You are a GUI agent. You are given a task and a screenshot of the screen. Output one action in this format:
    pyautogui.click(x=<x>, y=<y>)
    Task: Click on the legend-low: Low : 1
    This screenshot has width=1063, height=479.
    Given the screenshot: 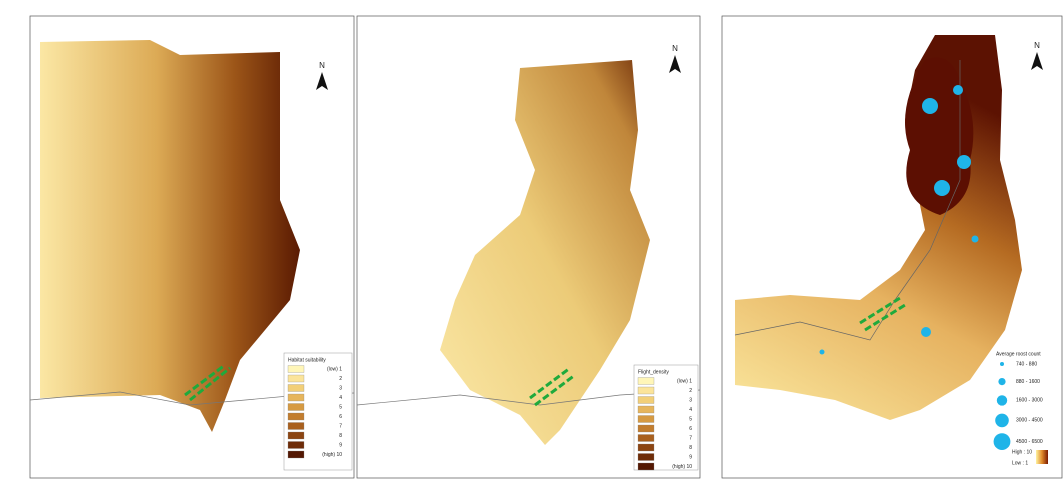 What is the action you would take?
    pyautogui.click(x=1020, y=463)
    